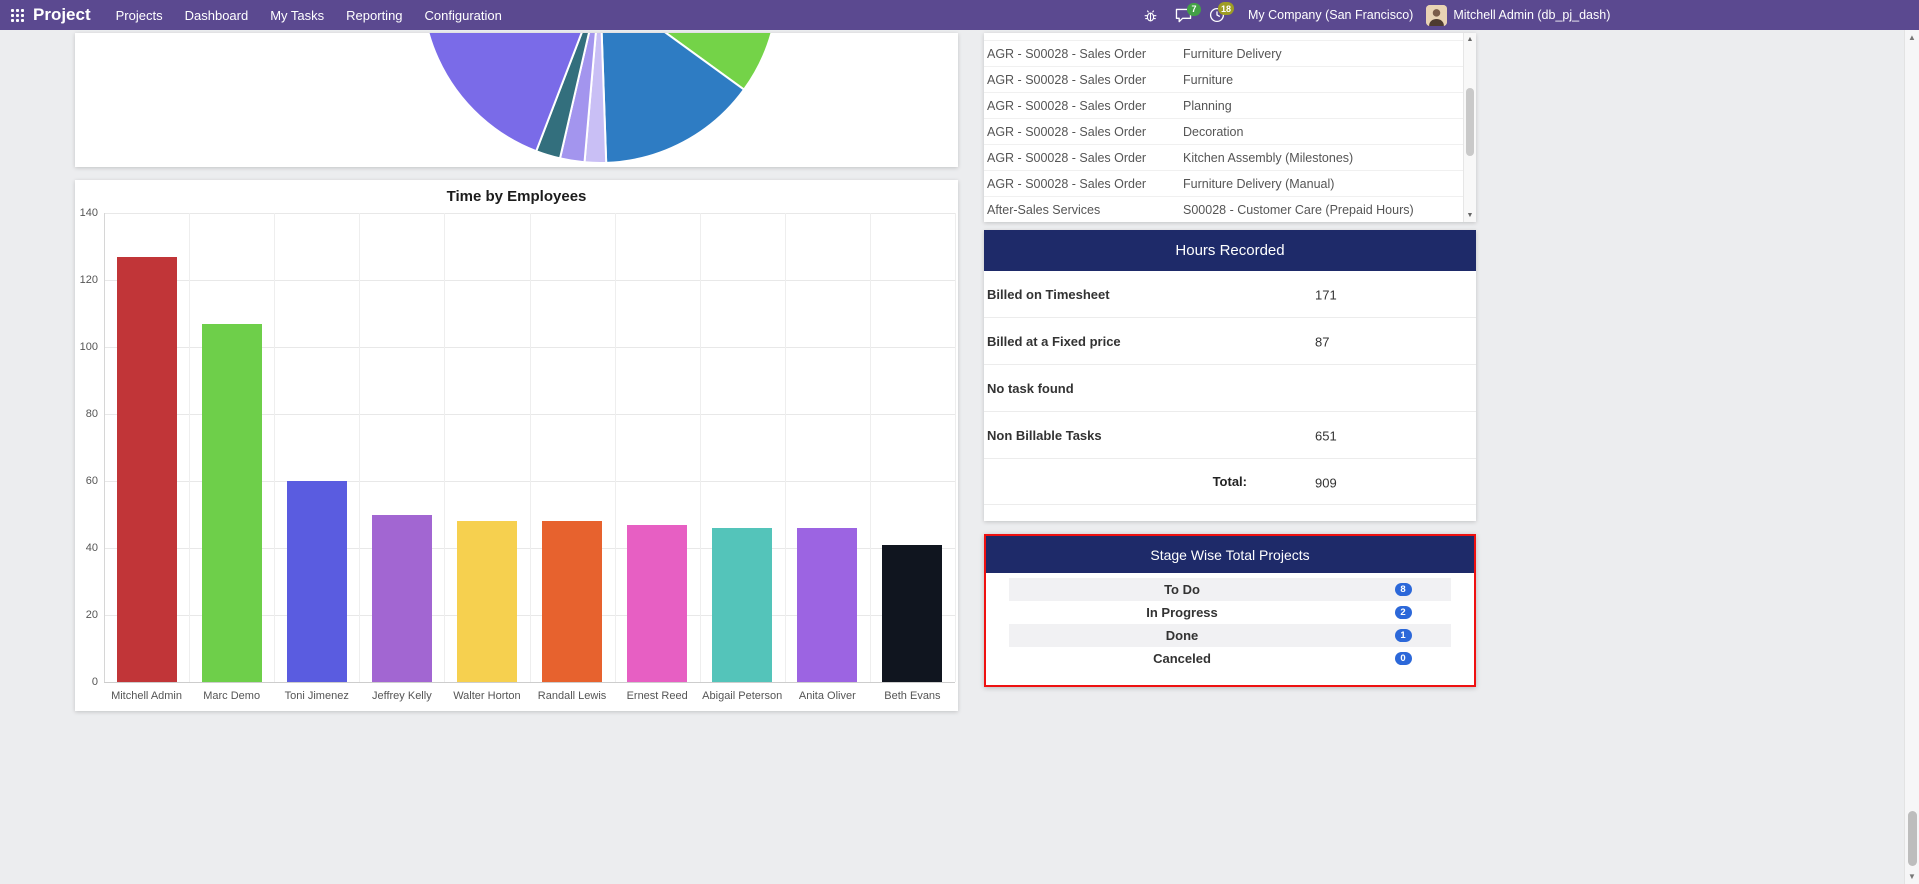 The width and height of the screenshot is (1919, 884). What do you see at coordinates (401, 696) in the screenshot?
I see `x-category-label: Jeffrey Kelly` at bounding box center [401, 696].